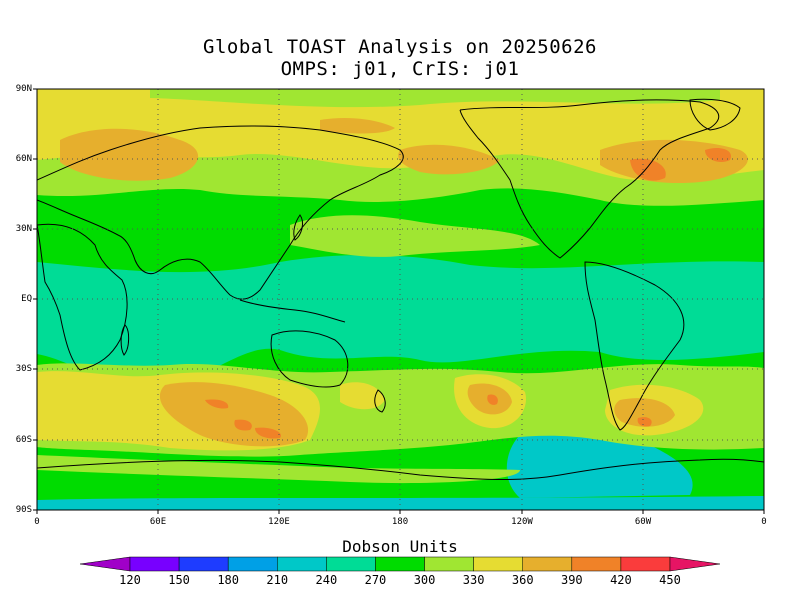 The height and width of the screenshot is (600, 800). What do you see at coordinates (105, 564) in the screenshot?
I see `colorbar-min-arrow` at bounding box center [105, 564].